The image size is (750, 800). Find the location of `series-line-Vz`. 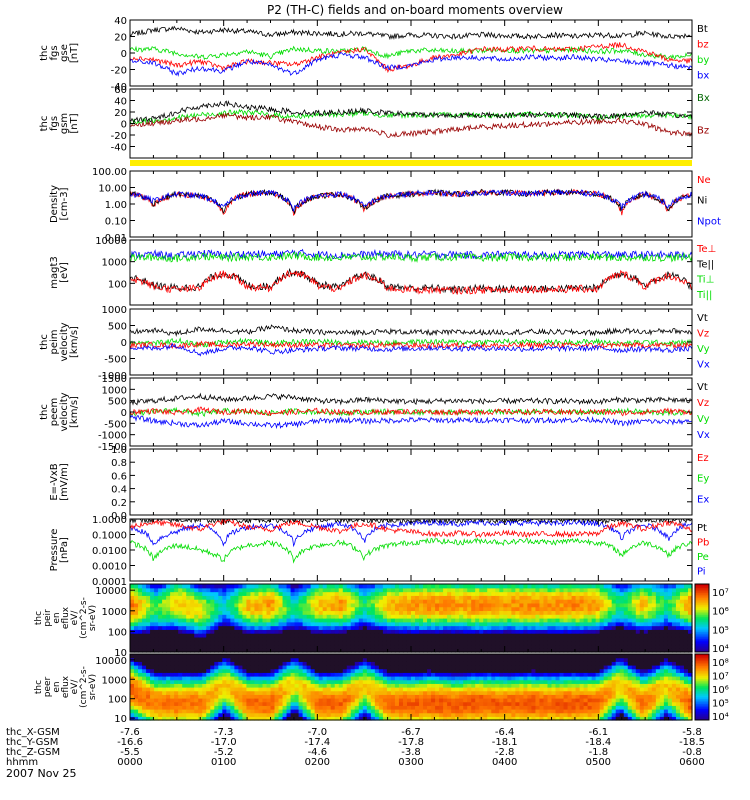

series-line-Vz is located at coordinates (411, 345).